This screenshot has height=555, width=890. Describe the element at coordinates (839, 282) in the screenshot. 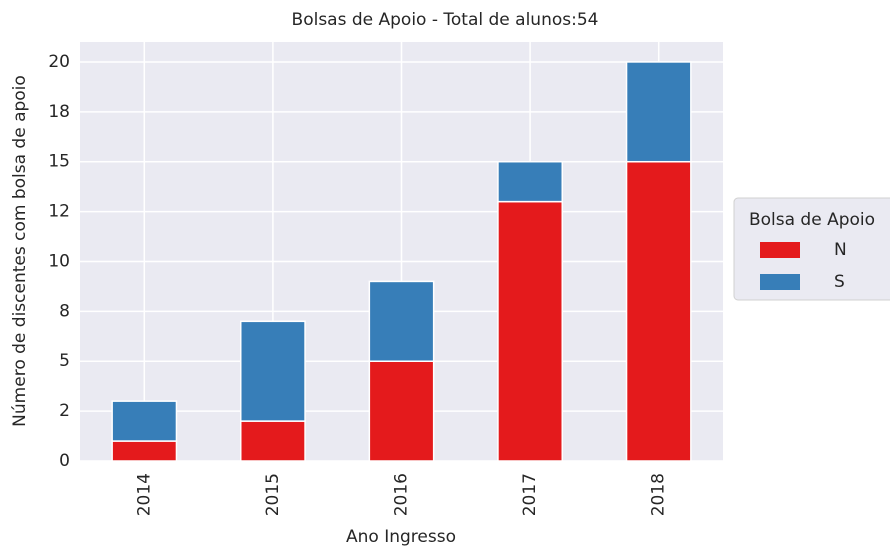

I see `legend-label: S` at that location.